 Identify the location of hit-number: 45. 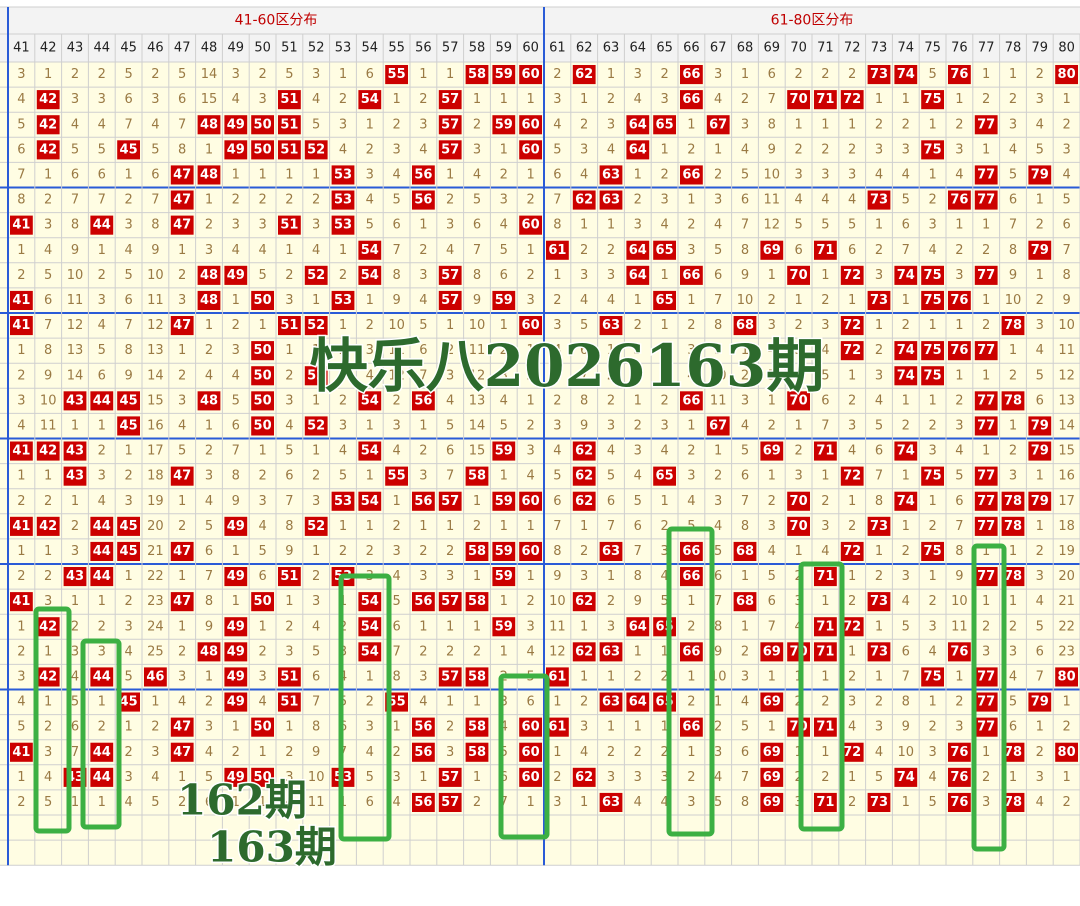
(129, 400).